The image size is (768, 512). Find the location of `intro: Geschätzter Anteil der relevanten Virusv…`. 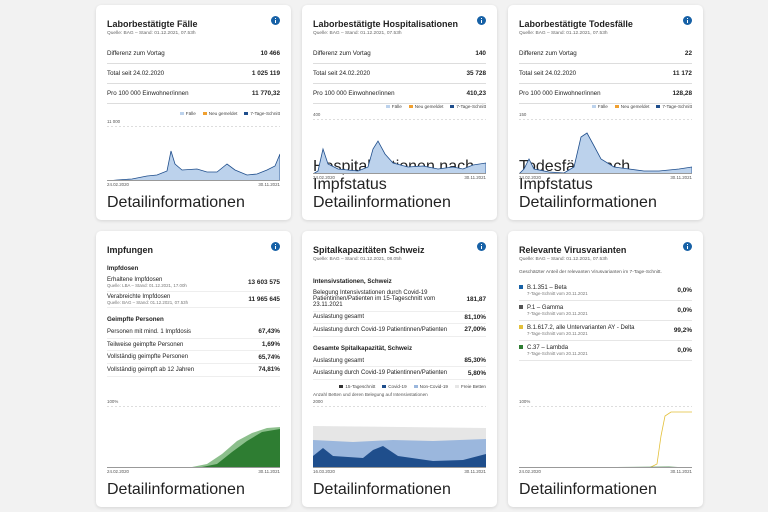

intro: Geschätzter Anteil der relevanten Virusv… is located at coordinates (590, 272).